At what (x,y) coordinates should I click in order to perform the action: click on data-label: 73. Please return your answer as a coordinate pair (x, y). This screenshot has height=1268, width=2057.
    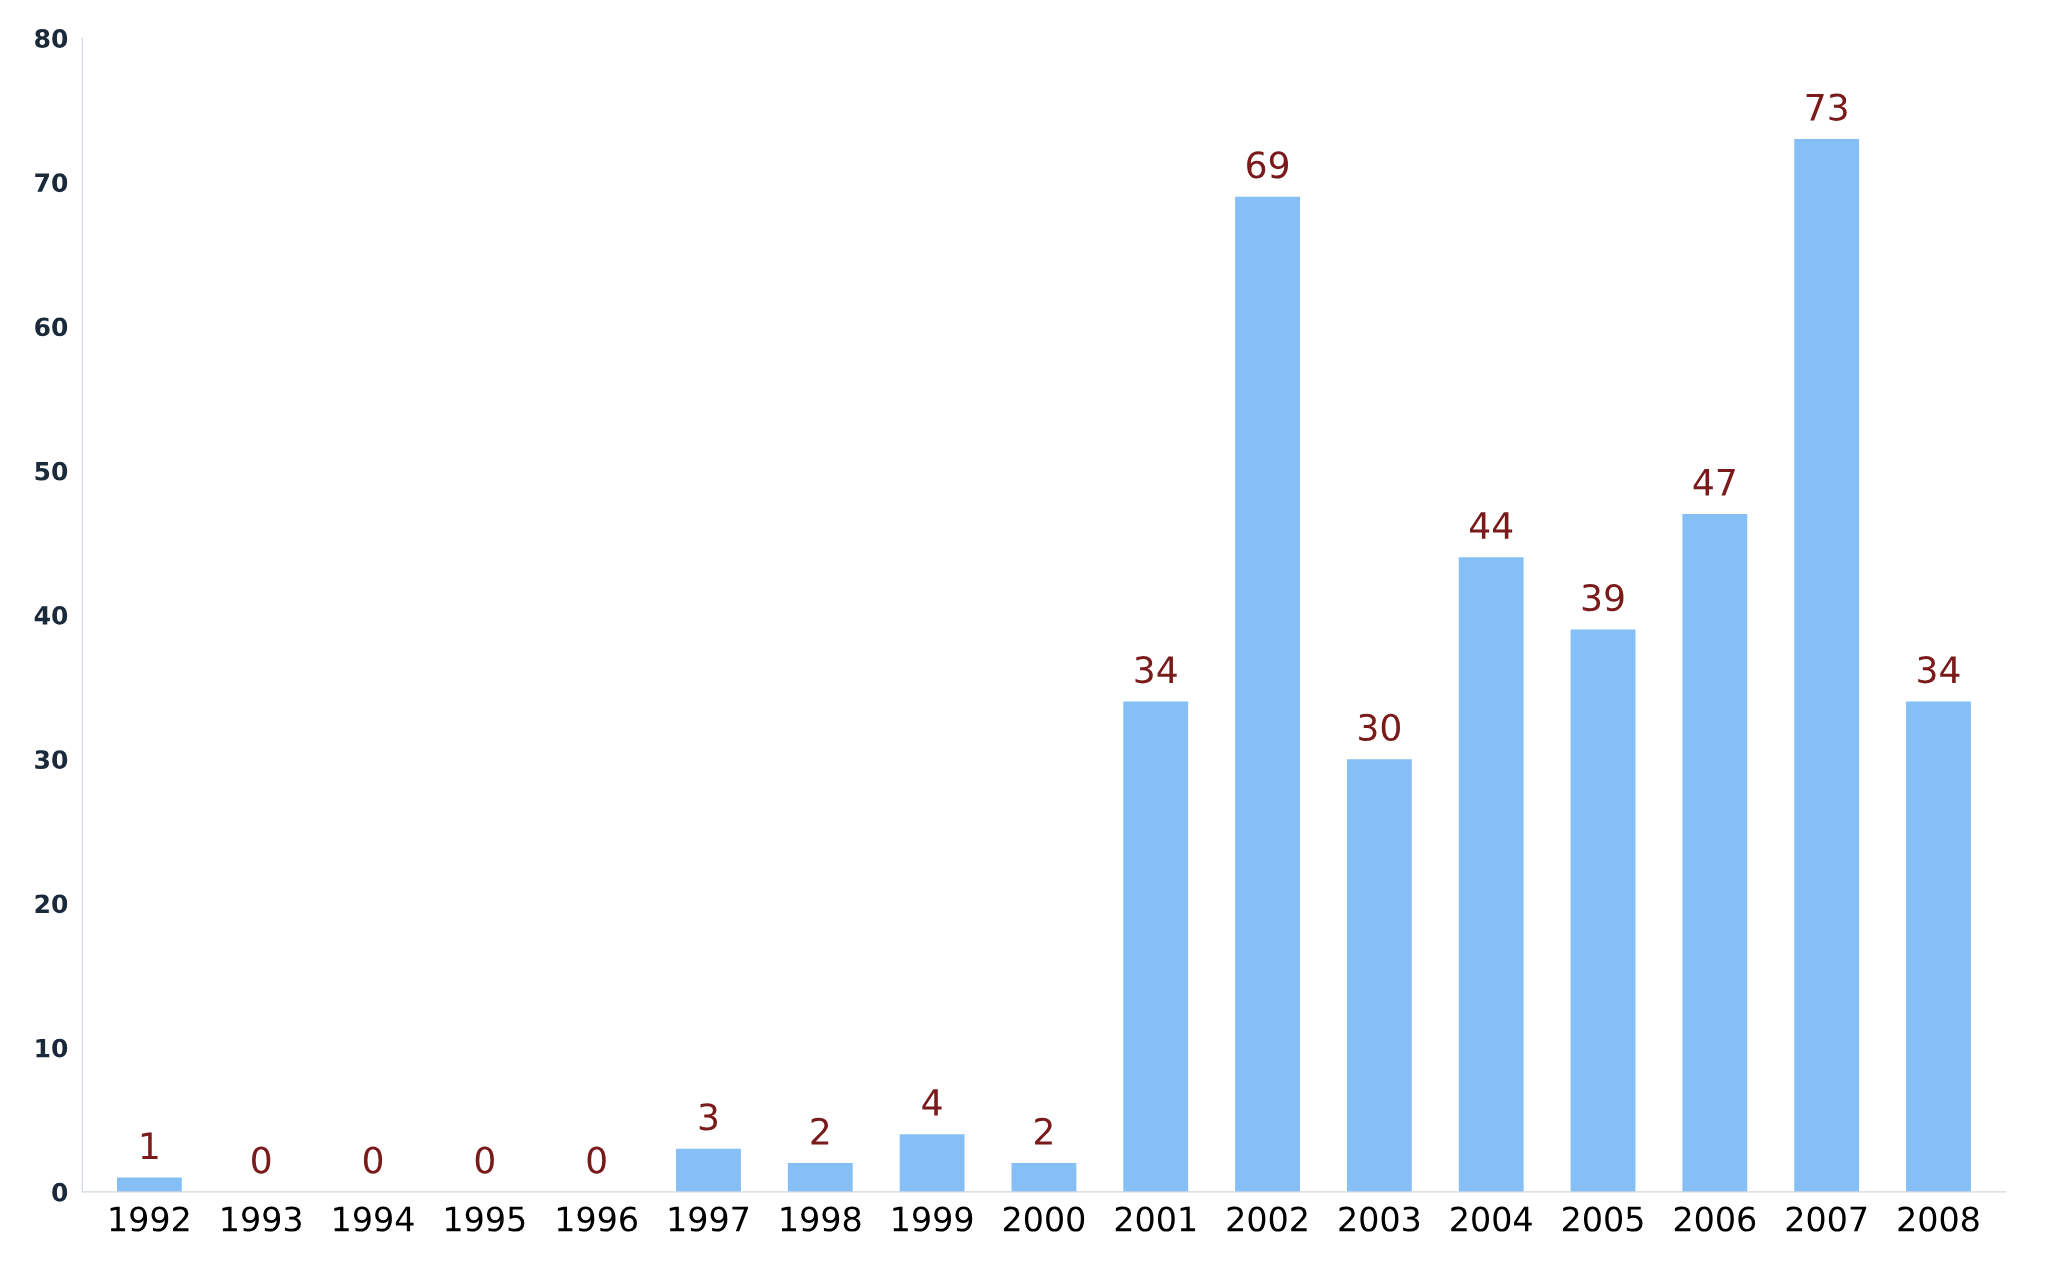
    Looking at the image, I should click on (1826, 107).